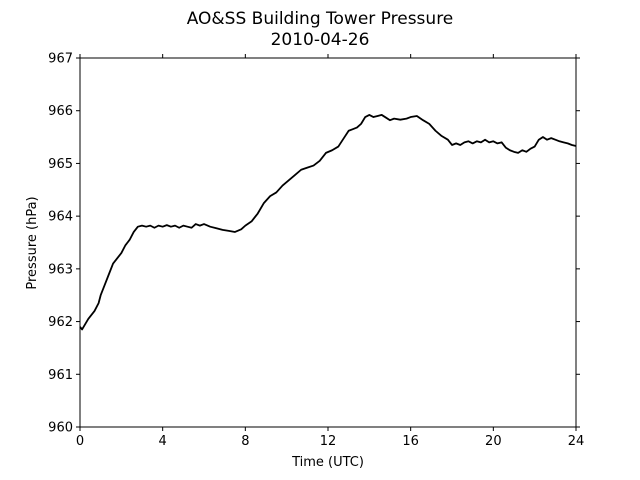 Image resolution: width=640 pixels, height=480 pixels. I want to click on y-tick-label: 967, so click(60, 59).